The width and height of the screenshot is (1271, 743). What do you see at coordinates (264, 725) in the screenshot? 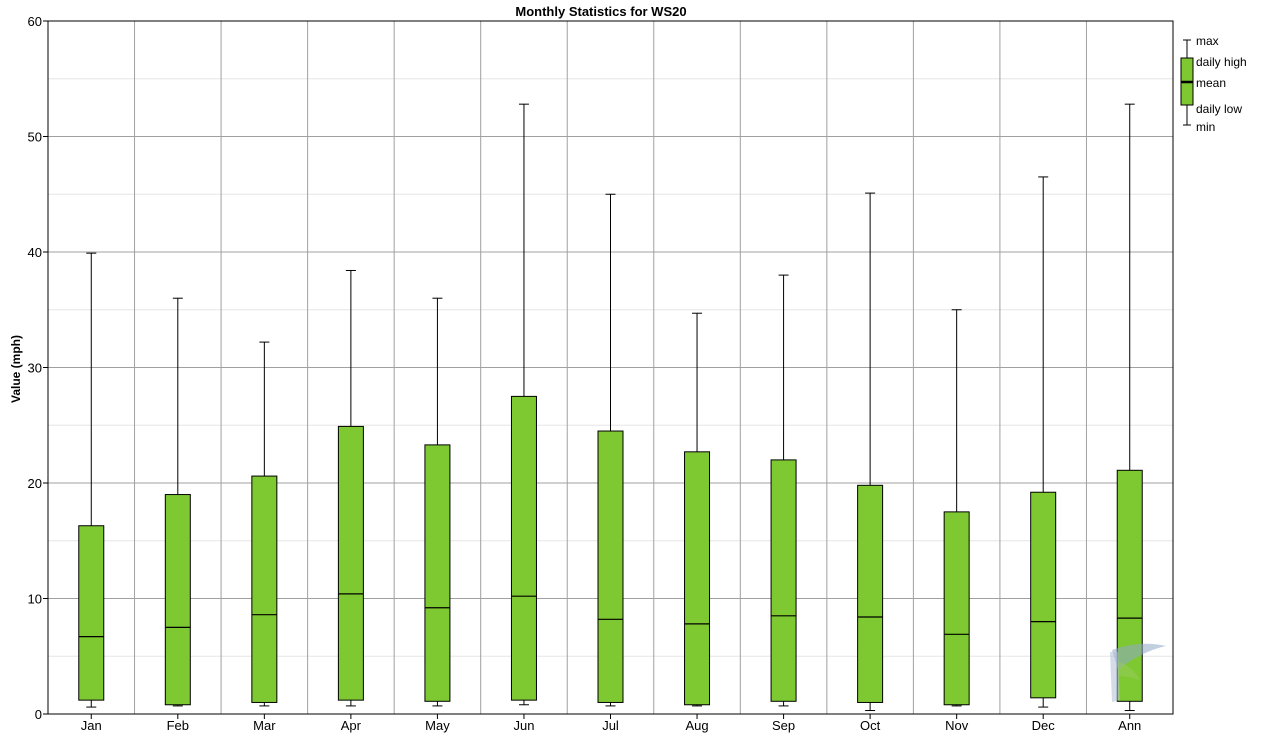
I see `x-tick-label: Mar` at bounding box center [264, 725].